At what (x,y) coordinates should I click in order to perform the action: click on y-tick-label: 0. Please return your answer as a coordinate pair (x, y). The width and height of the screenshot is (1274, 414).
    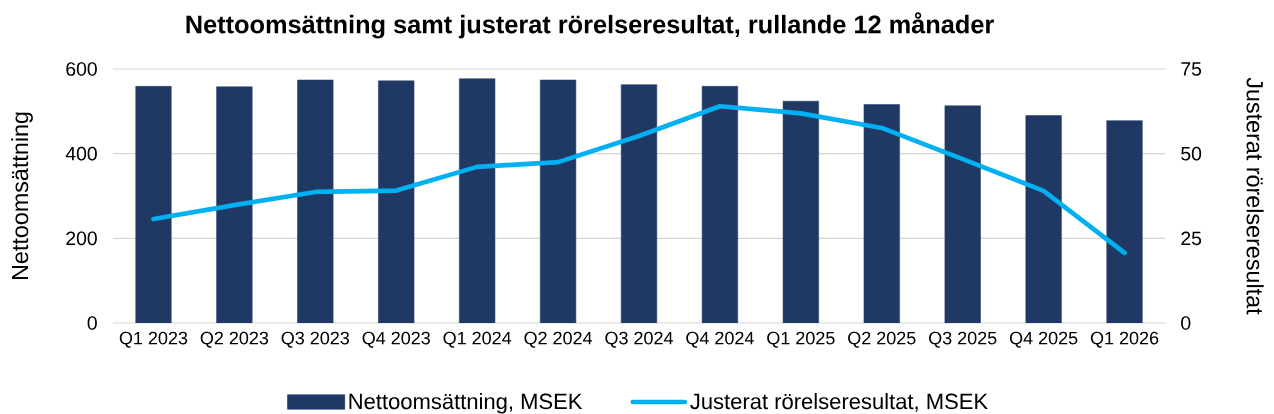
    Looking at the image, I should click on (92, 323).